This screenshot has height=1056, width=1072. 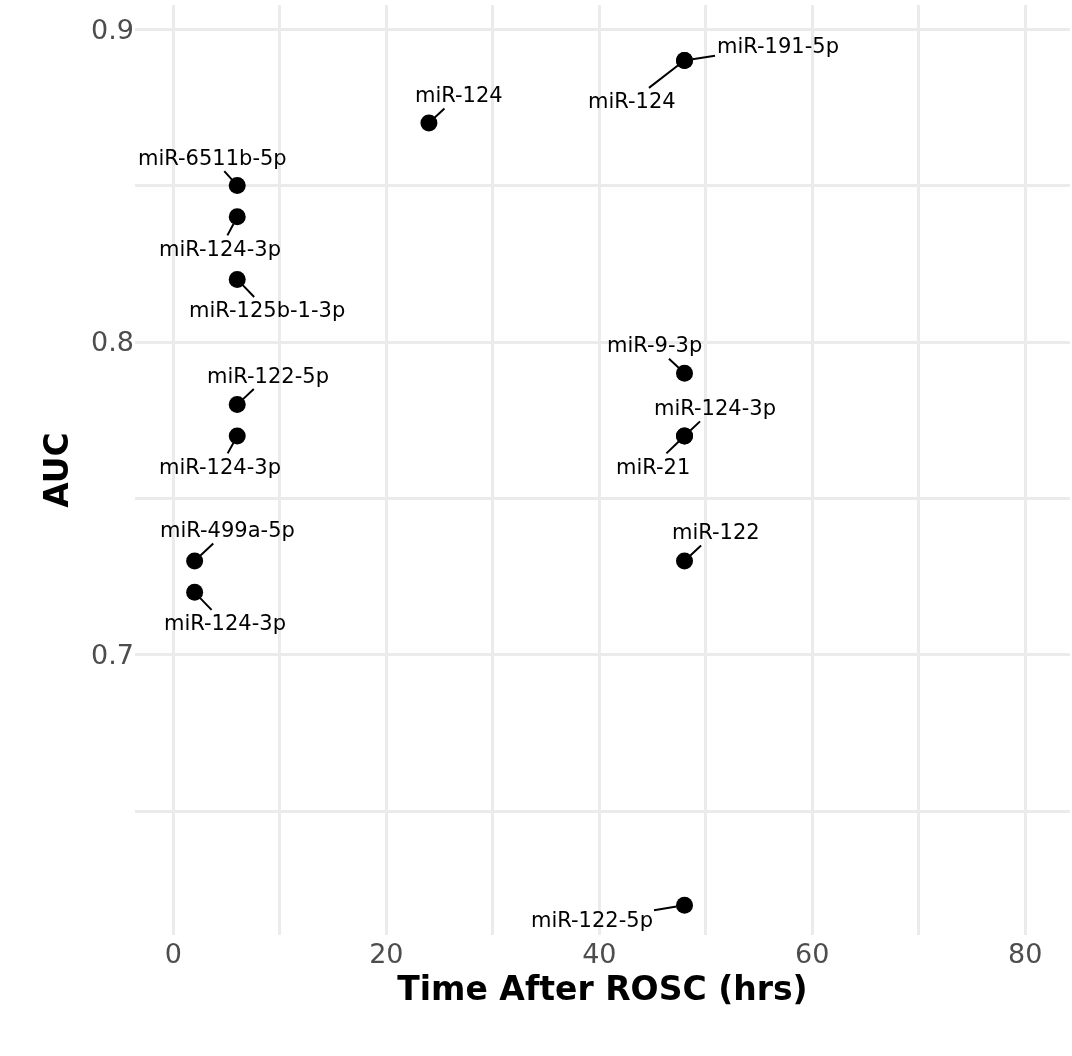 What do you see at coordinates (812, 953) in the screenshot?
I see `x-tick-label: 60` at bounding box center [812, 953].